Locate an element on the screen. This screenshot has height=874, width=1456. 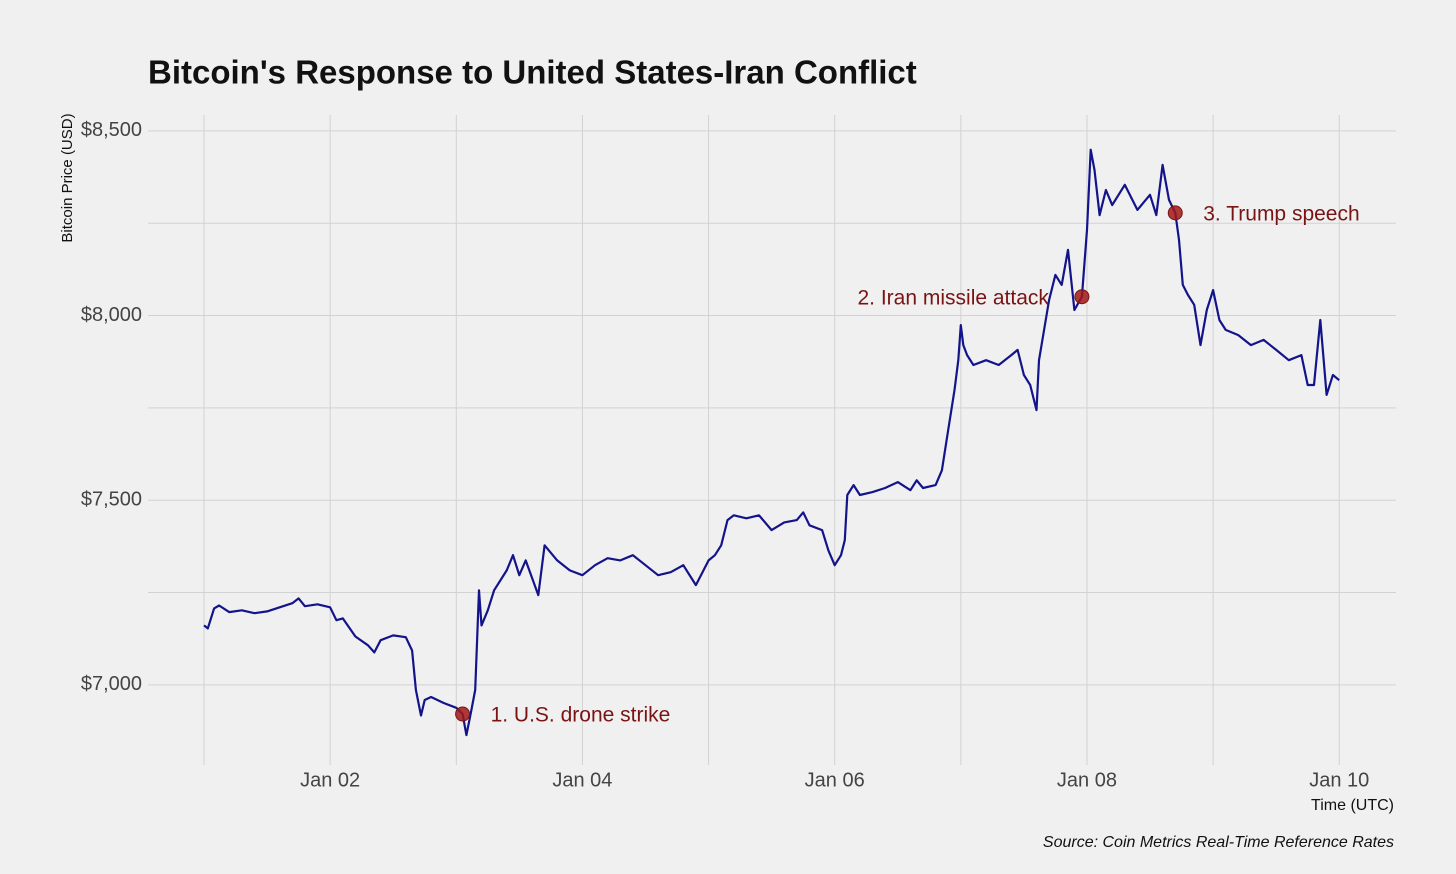
x-tick-label: Jan 08 is located at coordinates (1087, 780).